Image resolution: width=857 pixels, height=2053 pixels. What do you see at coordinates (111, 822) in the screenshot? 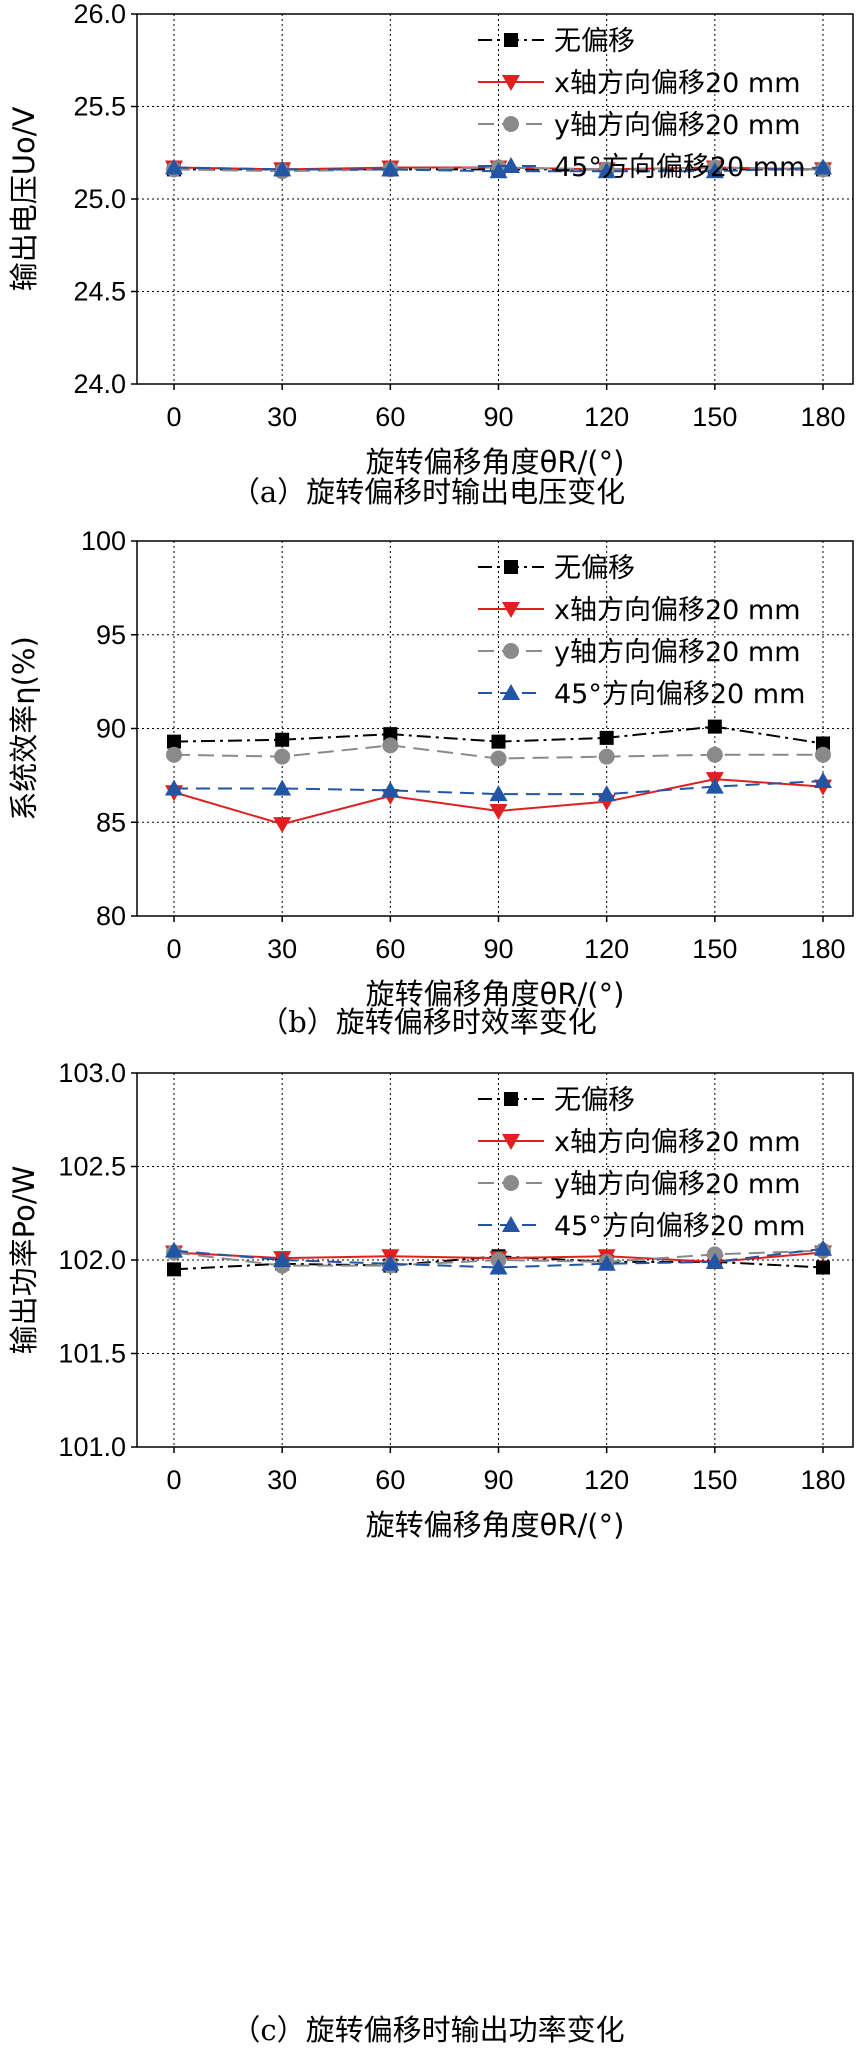
I see `y-tick-label: 85` at bounding box center [111, 822].